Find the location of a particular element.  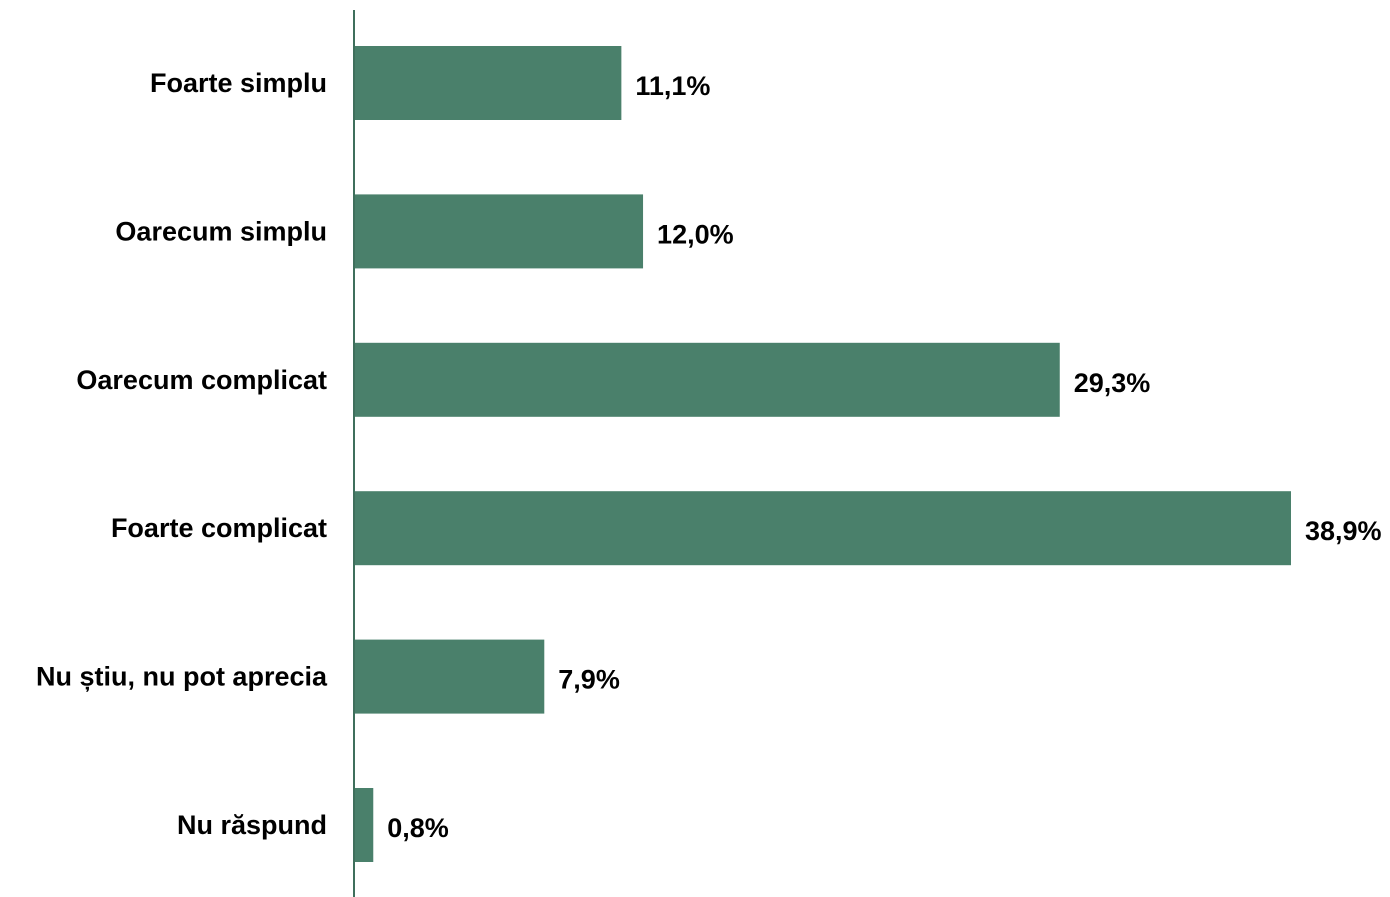

value-label-5: 0,8% is located at coordinates (418, 828).